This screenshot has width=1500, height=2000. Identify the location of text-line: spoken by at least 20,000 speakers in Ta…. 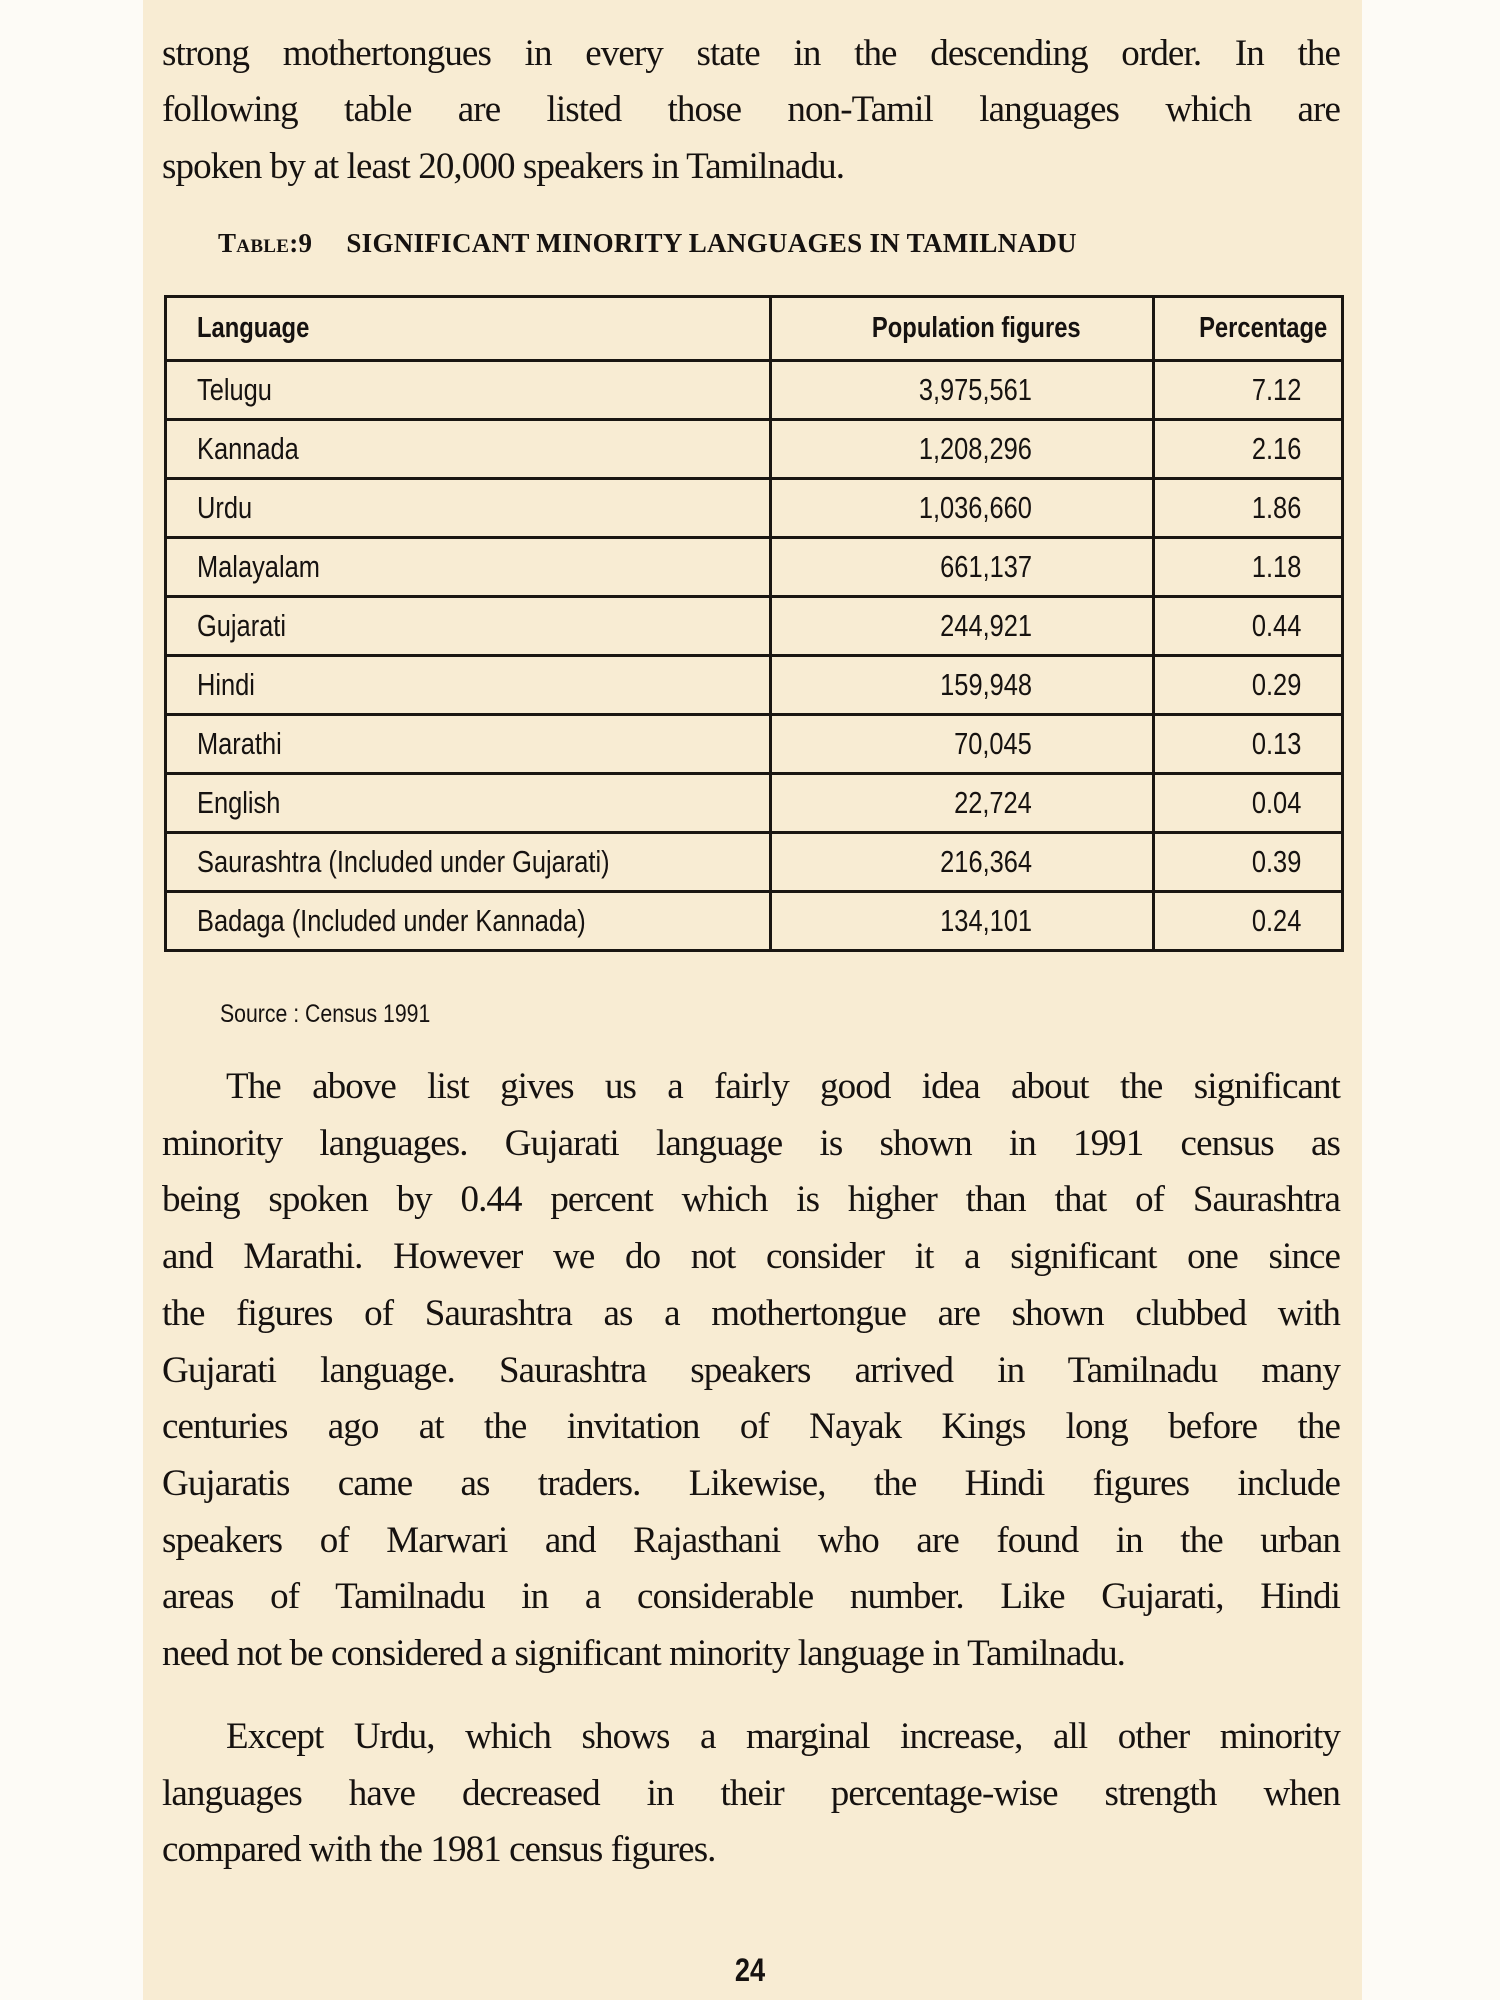
(503, 166).